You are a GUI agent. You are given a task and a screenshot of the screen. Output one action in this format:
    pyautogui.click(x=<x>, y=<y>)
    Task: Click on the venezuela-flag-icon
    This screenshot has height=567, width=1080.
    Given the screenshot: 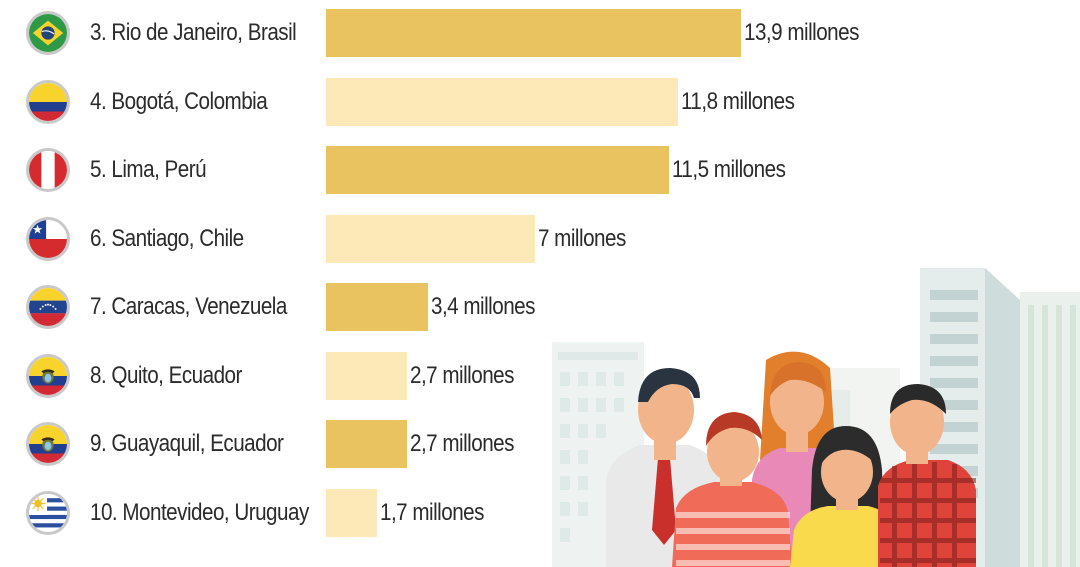 What is the action you would take?
    pyautogui.click(x=48, y=307)
    